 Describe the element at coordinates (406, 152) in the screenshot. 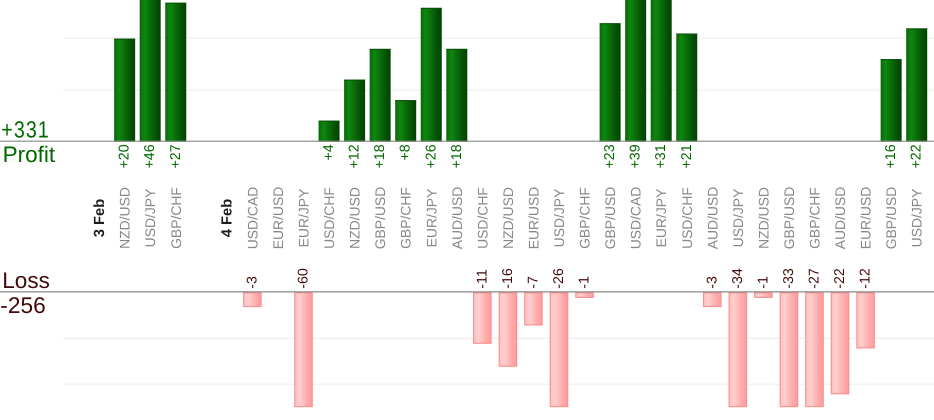

I see `svg-text: +8` at that location.